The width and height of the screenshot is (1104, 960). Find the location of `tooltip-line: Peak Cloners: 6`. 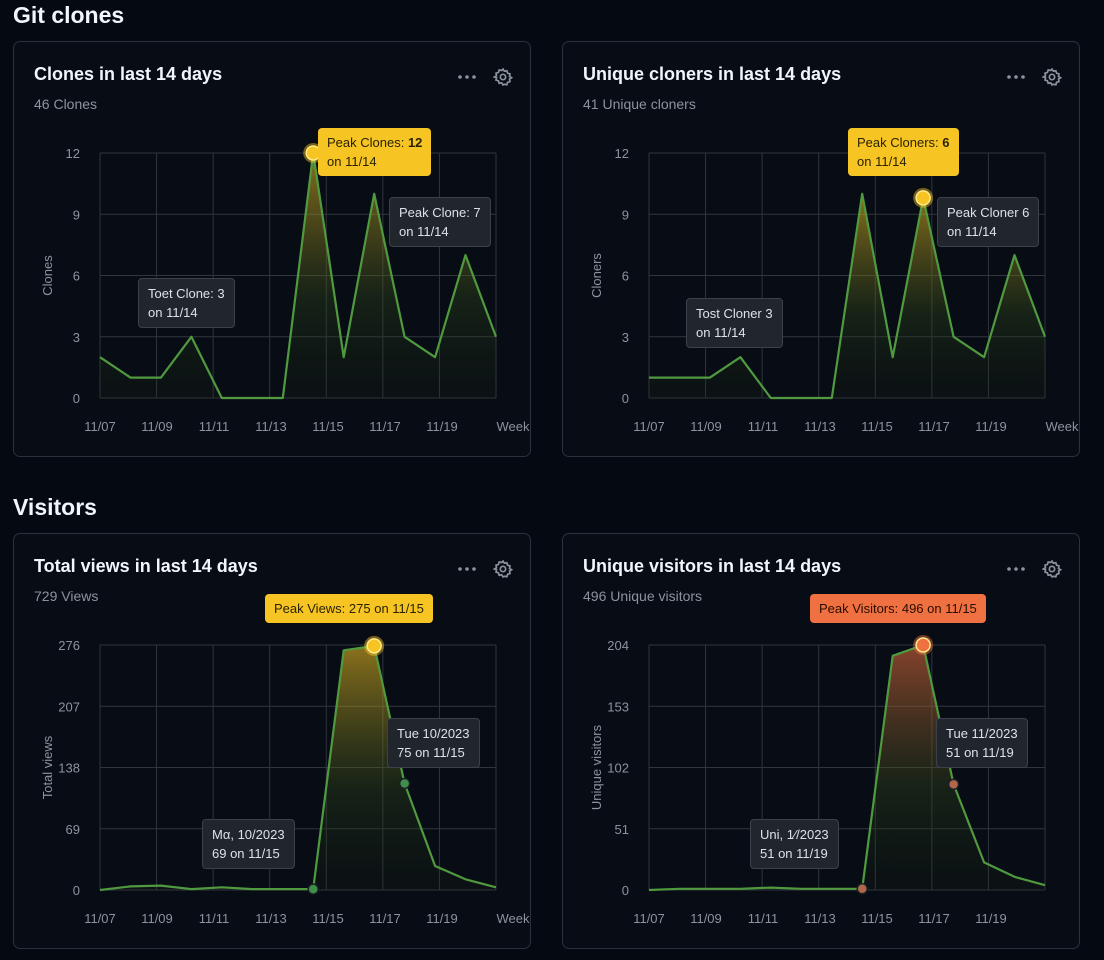

tooltip-line: Peak Cloners: 6 is located at coordinates (903, 142).